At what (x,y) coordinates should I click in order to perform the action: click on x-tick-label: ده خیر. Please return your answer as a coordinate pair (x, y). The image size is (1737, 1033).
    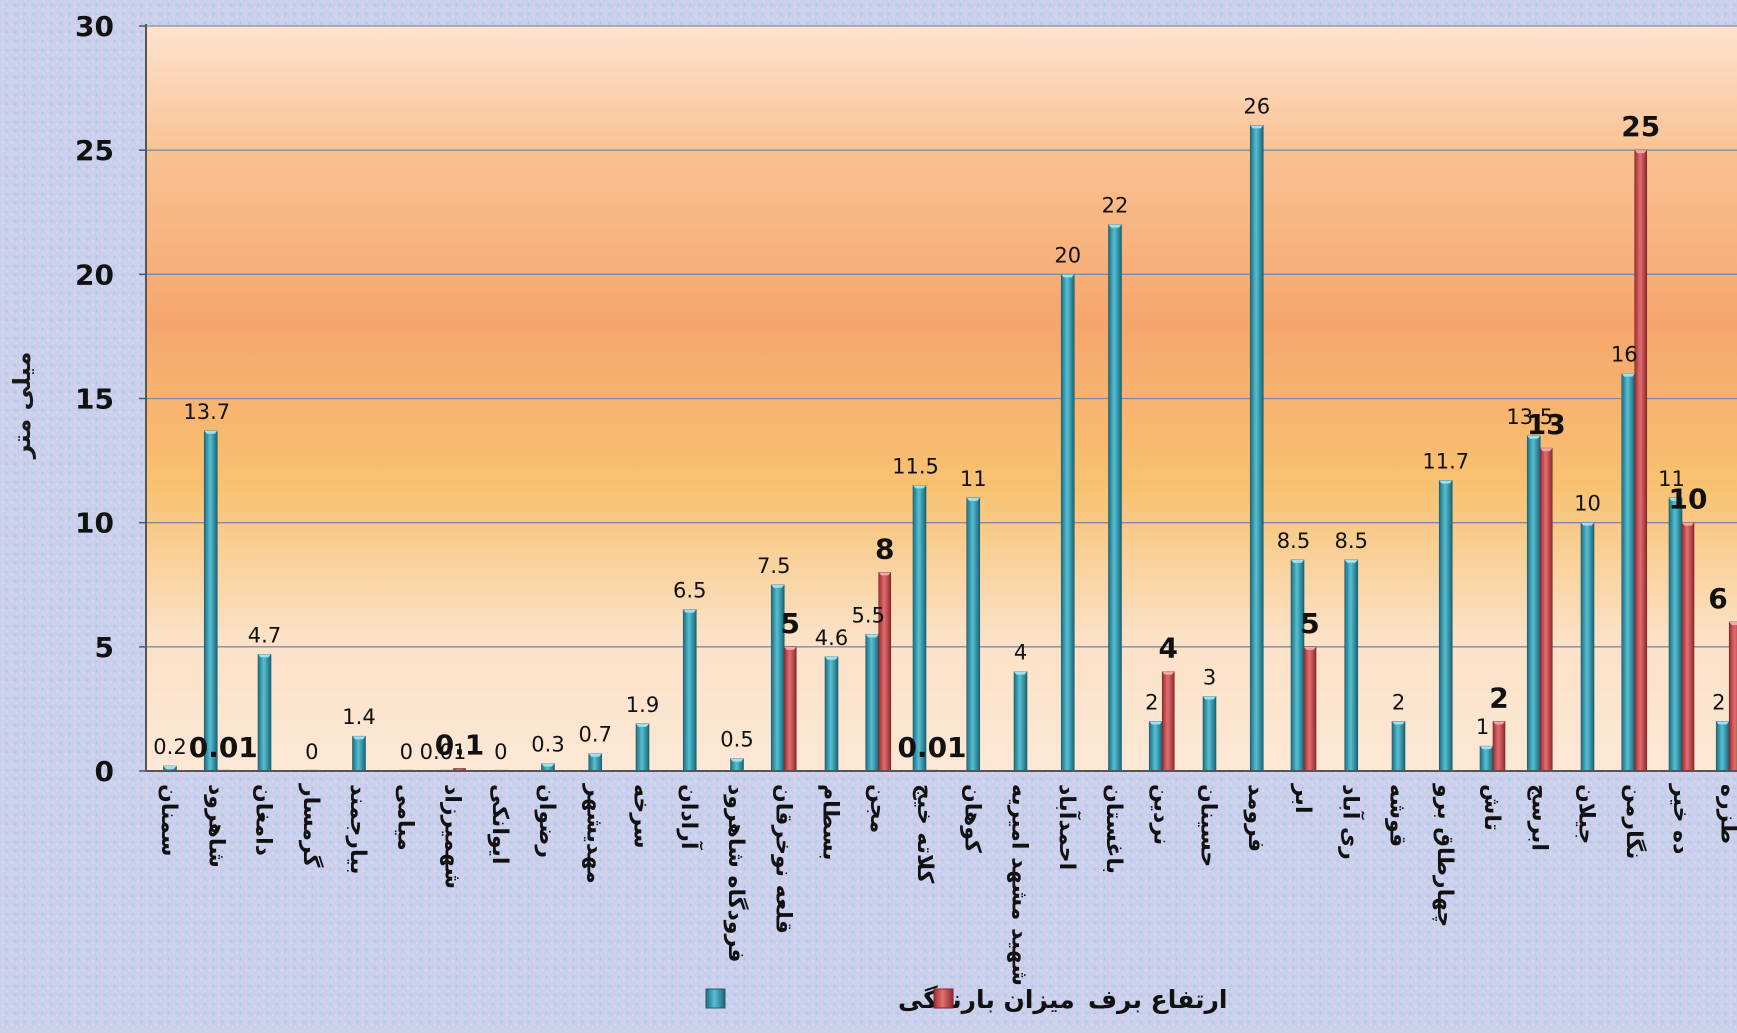
    Looking at the image, I should click on (1680, 818).